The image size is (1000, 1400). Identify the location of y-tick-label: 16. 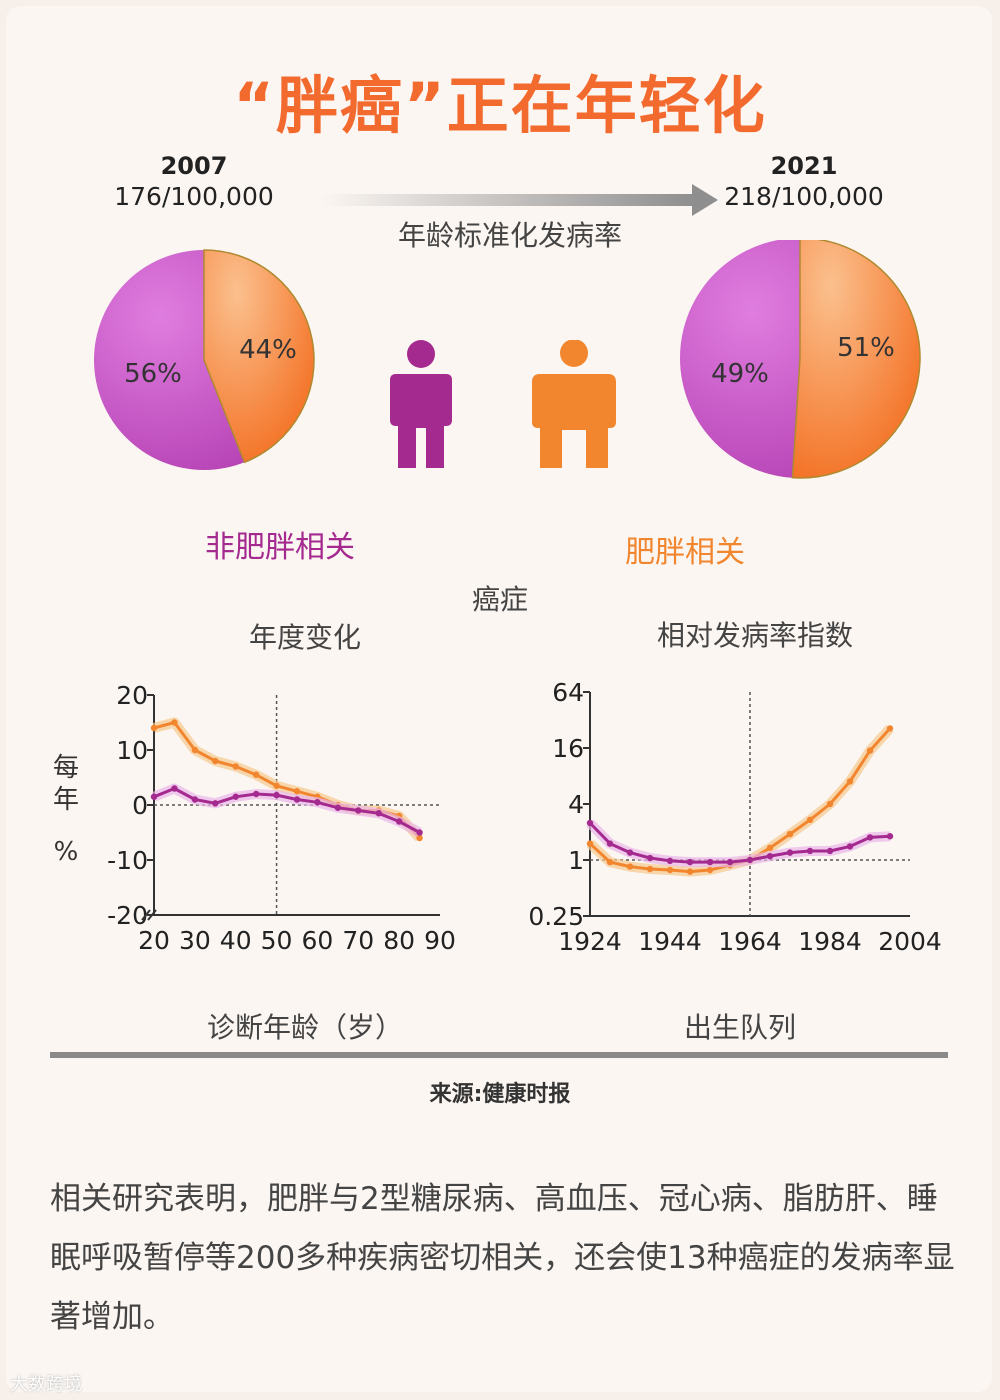
(568, 748).